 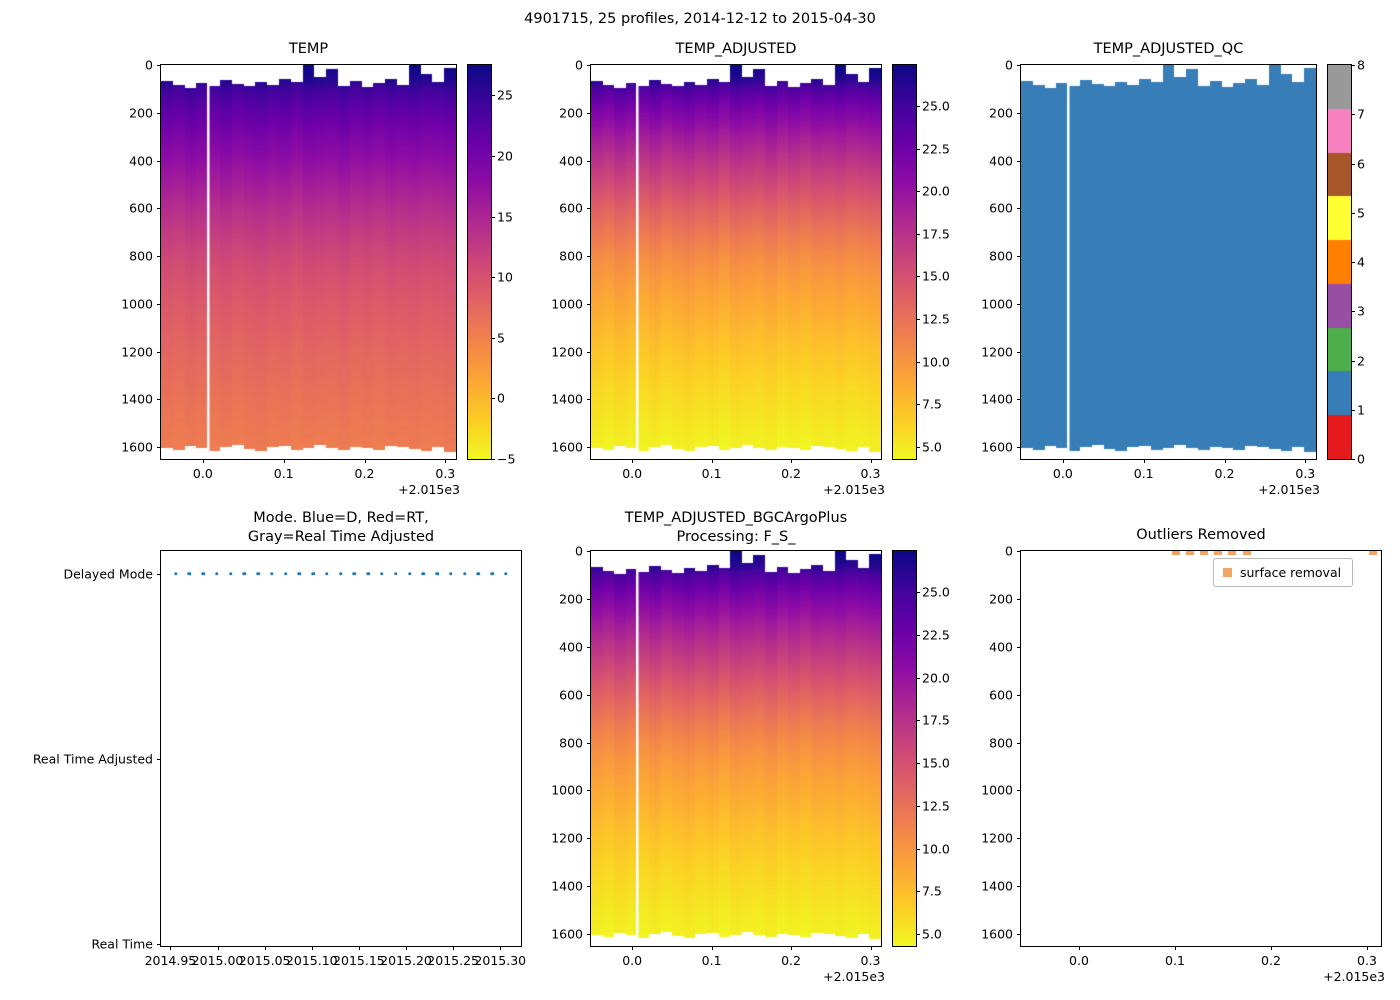 What do you see at coordinates (921, 748) in the screenshot?
I see `colorbar: 25.0 22.5 20.0 17.5 15.0 12.5 10.0 7.5 5.0` at bounding box center [921, 748].